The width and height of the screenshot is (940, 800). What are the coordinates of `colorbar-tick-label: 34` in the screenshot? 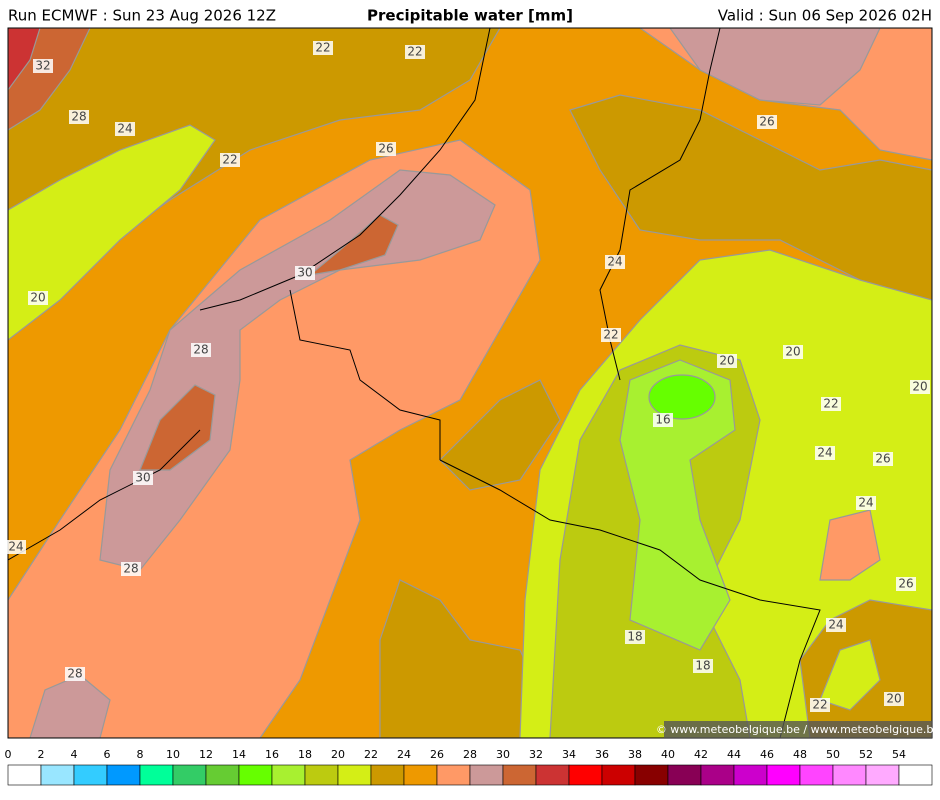 It's located at (569, 754).